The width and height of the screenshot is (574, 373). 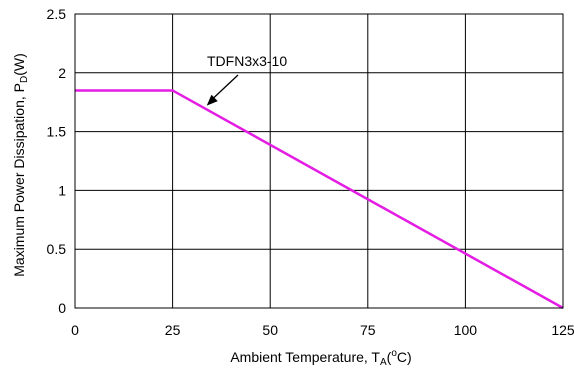 I want to click on y-tick-label: 0, so click(x=62, y=308).